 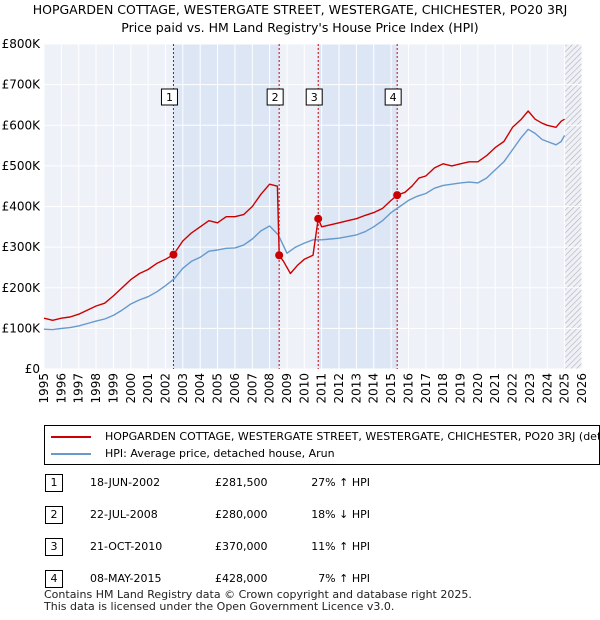 I want to click on x-tick-label: 2010, so click(x=304, y=388).